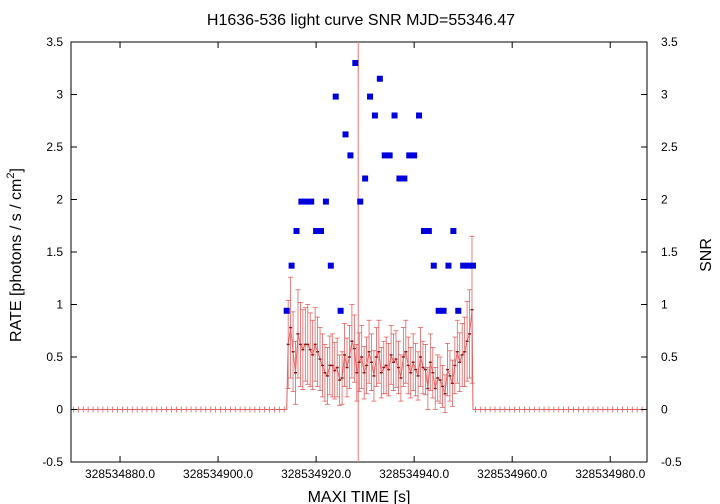 The width and height of the screenshot is (720, 504). What do you see at coordinates (54, 357) in the screenshot?
I see `y-tick-label: 0.5` at bounding box center [54, 357].